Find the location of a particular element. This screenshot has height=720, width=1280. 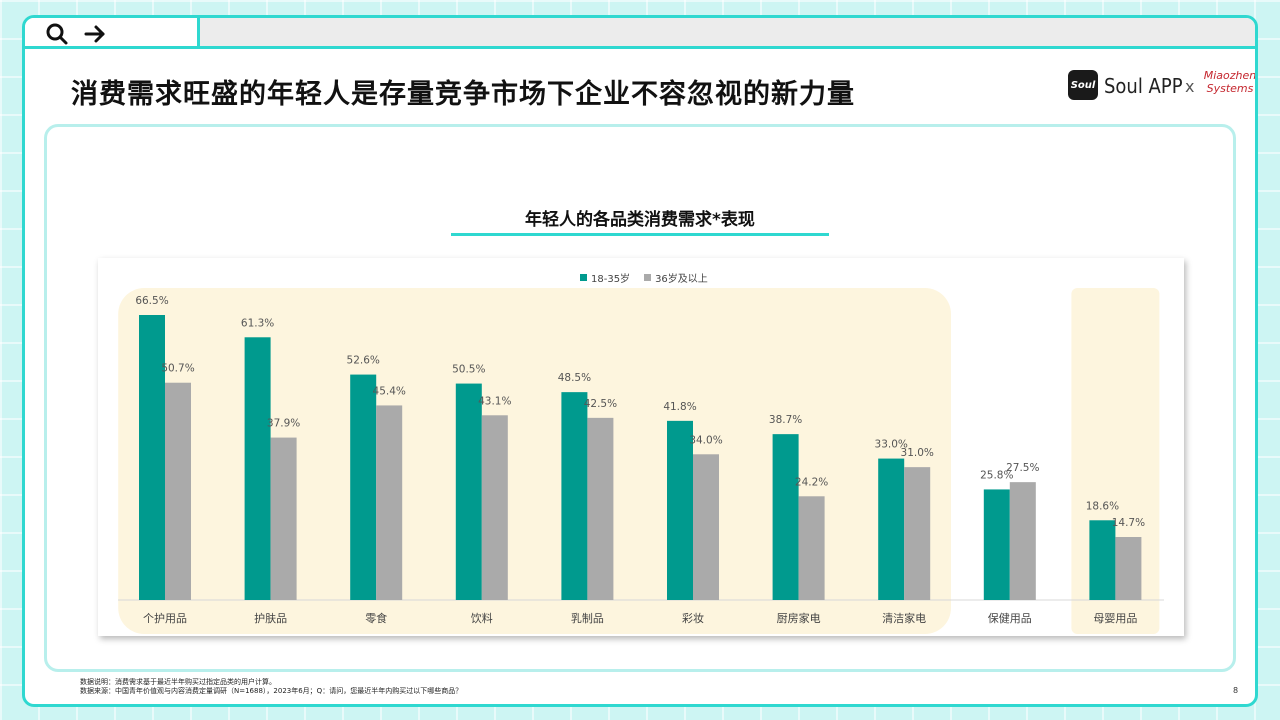

x-tick-label-3: 饮料 is located at coordinates (482, 618).